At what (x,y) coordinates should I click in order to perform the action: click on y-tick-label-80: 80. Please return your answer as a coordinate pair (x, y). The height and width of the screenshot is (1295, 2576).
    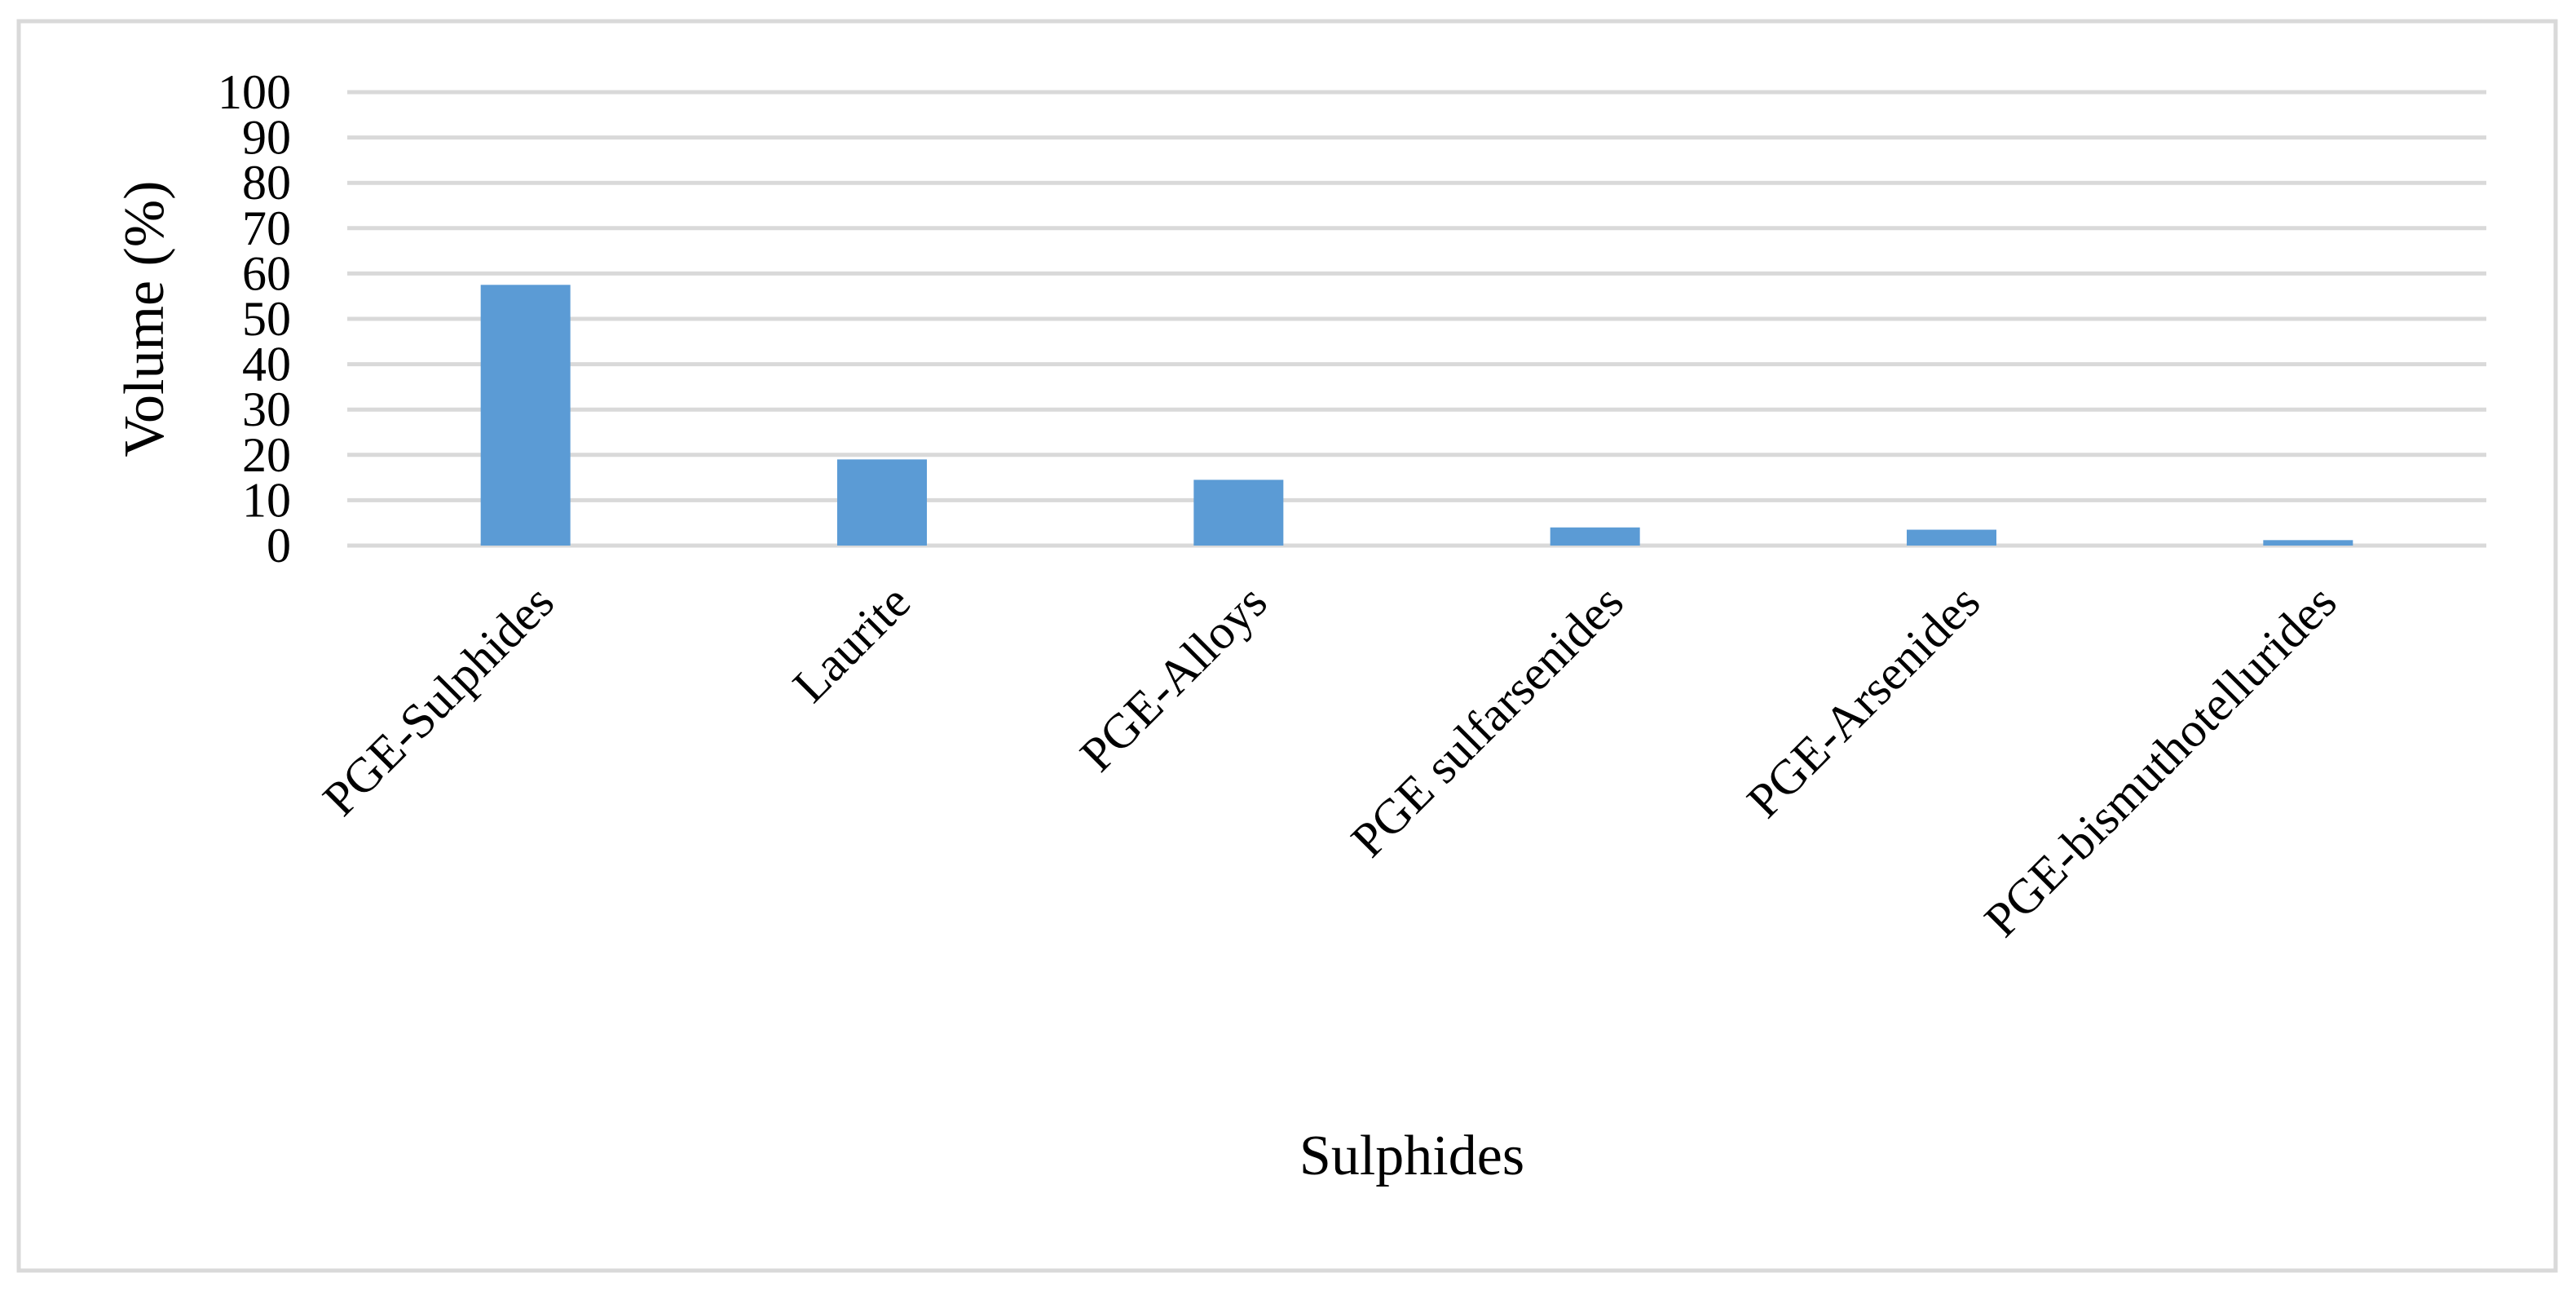
    Looking at the image, I should click on (266, 183).